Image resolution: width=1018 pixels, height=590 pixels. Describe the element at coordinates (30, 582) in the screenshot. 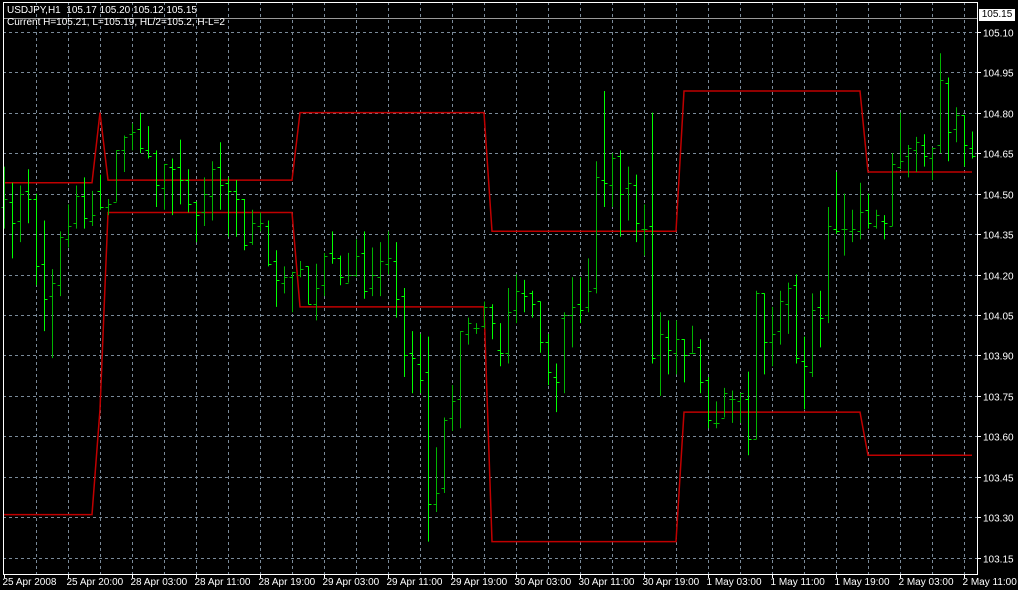

I see `x-tick-label: 25 Apr 2008` at that location.